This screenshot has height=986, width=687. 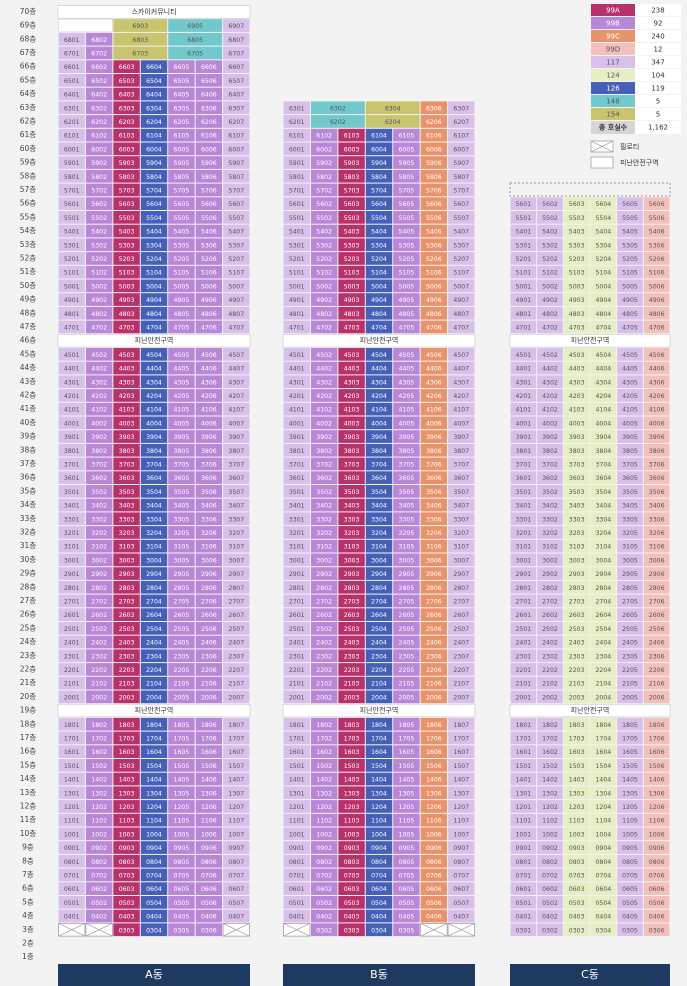 What do you see at coordinates (28, 559) in the screenshot?
I see `floor-label: 30층` at bounding box center [28, 559].